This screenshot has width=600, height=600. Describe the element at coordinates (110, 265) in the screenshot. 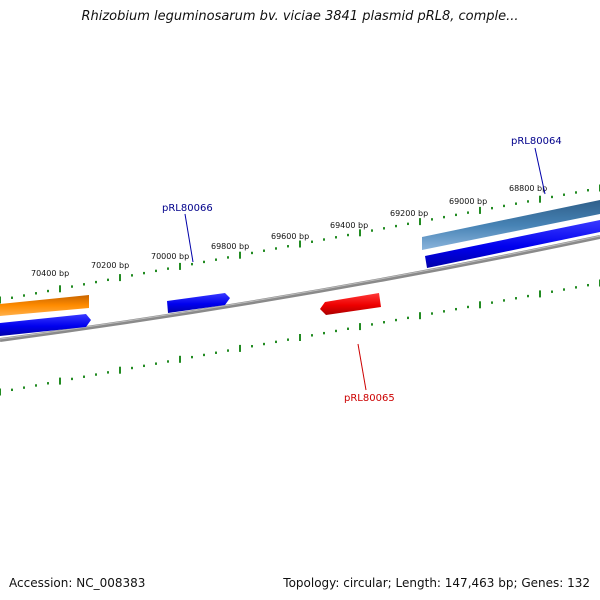

I see `ruler-tick-label: 70200 bp` at that location.